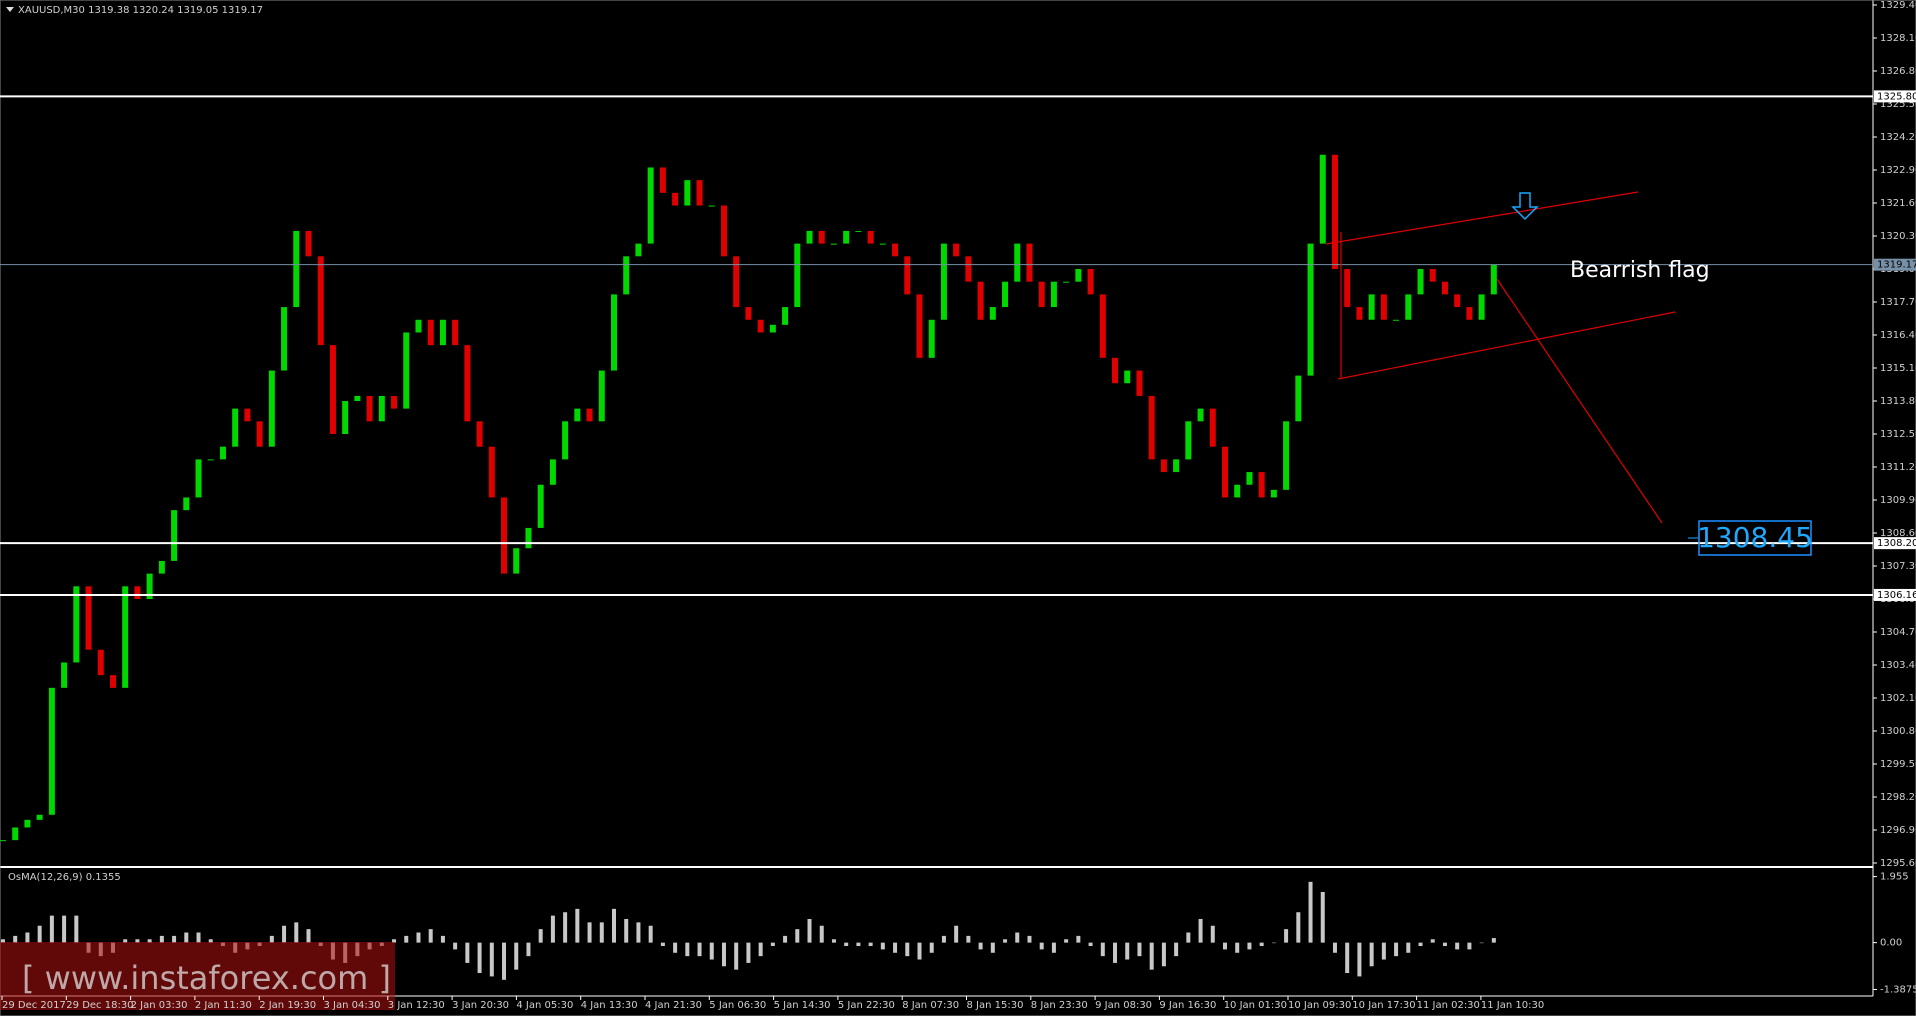 The image size is (1916, 1016). What do you see at coordinates (1898, 467) in the screenshot?
I see `y-tick-label: 1311.20` at bounding box center [1898, 467].